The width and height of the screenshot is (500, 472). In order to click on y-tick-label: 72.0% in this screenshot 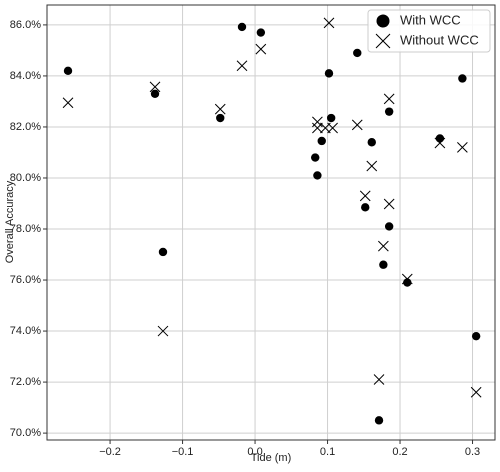, I will do `click(25, 382)`.